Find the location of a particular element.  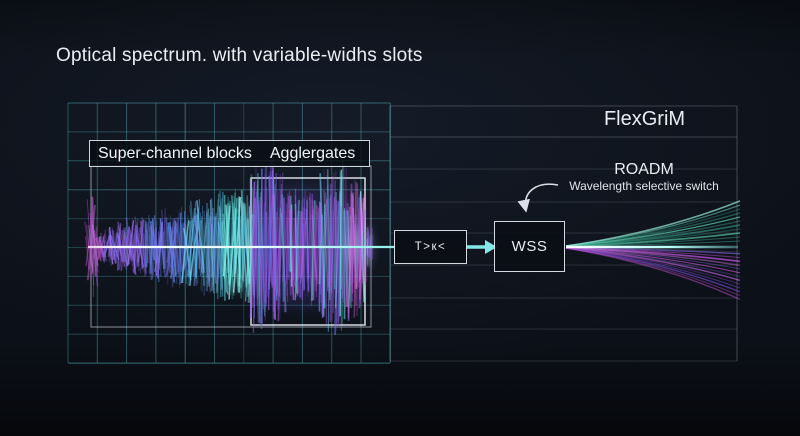

transponder-box: T>к< is located at coordinates (430, 247).